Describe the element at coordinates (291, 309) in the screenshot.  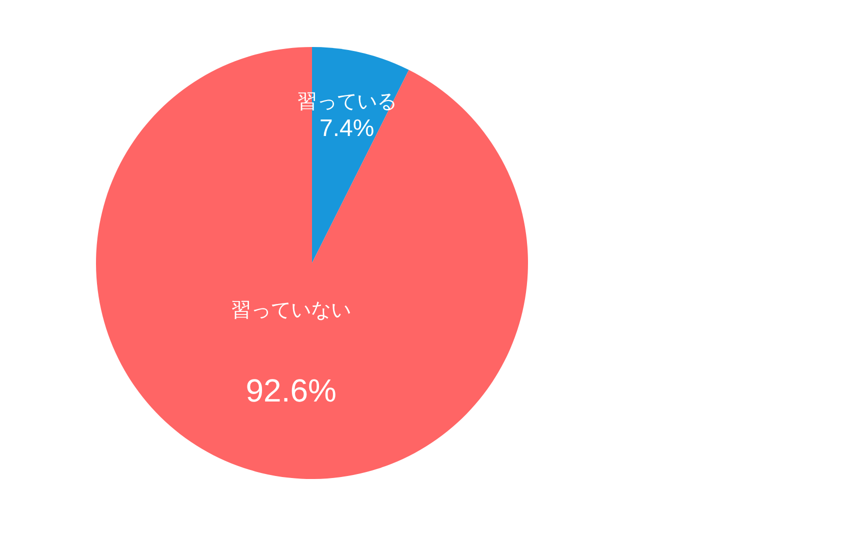
I see `slice-label: 習っていない` at that location.